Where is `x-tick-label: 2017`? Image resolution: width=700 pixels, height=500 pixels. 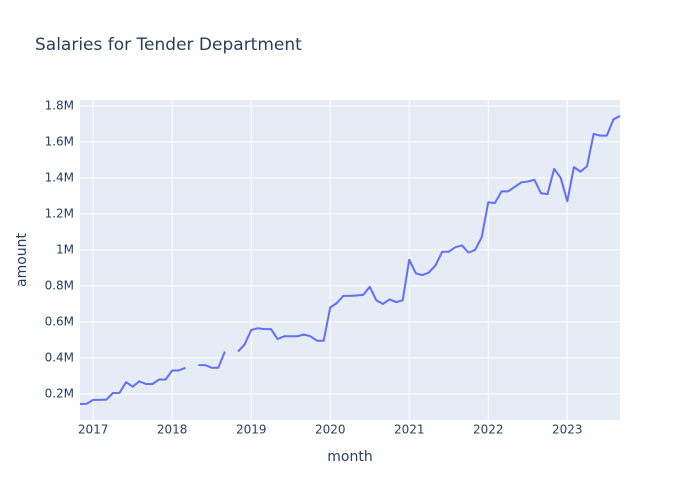 x-tick-label: 2017 is located at coordinates (93, 430).